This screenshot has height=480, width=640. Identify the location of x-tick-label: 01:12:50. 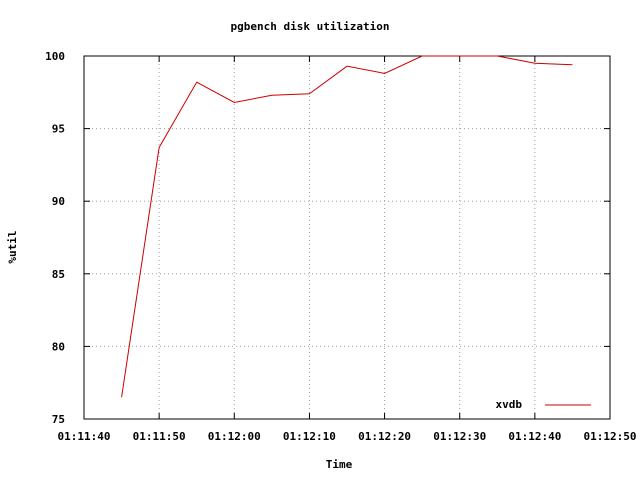
(610, 436).